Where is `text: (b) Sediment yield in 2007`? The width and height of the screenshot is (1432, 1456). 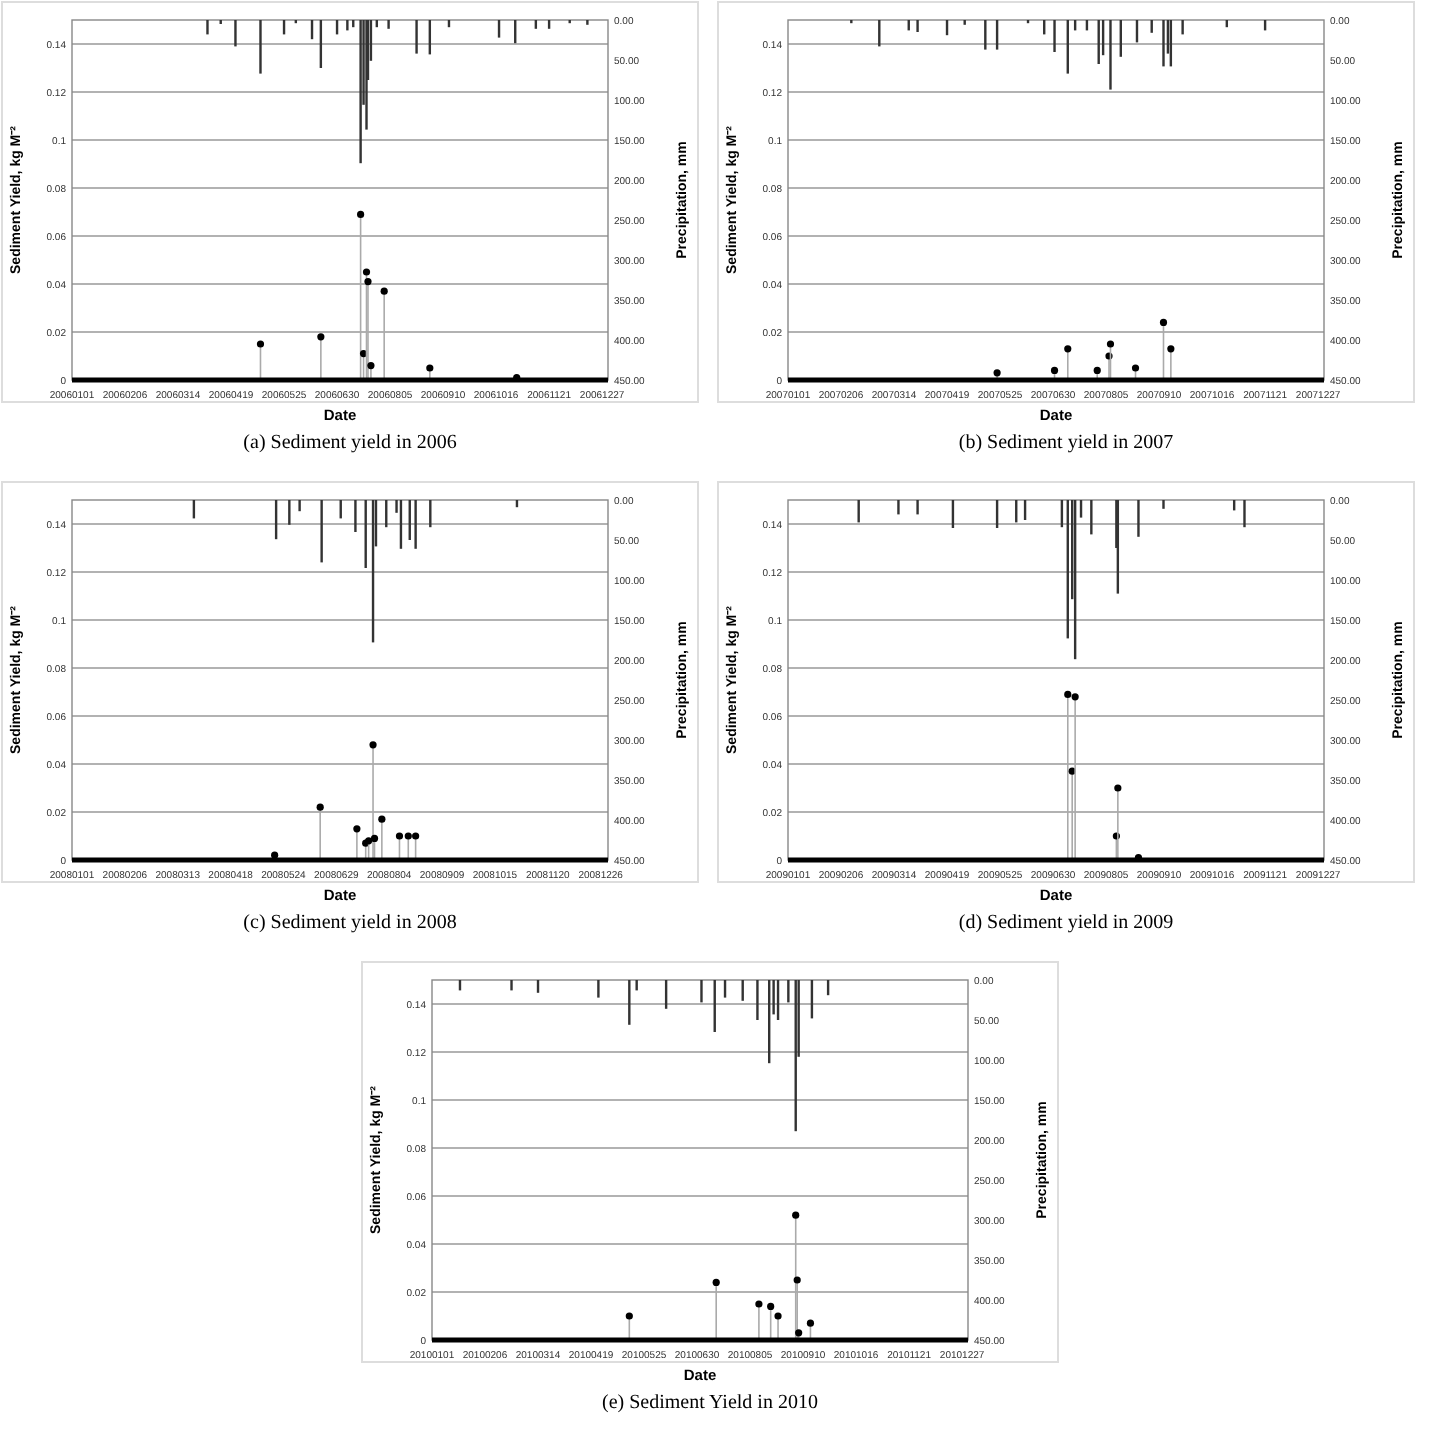 text: (b) Sediment yield in 2007 is located at coordinates (1066, 443).